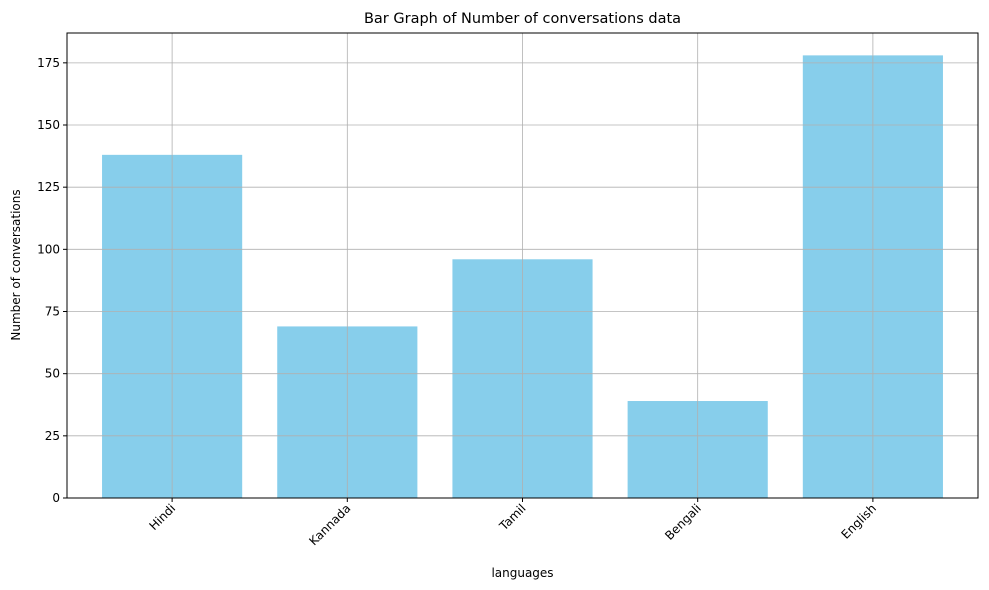  What do you see at coordinates (52, 374) in the screenshot?
I see `y-tick-label: 50` at bounding box center [52, 374].